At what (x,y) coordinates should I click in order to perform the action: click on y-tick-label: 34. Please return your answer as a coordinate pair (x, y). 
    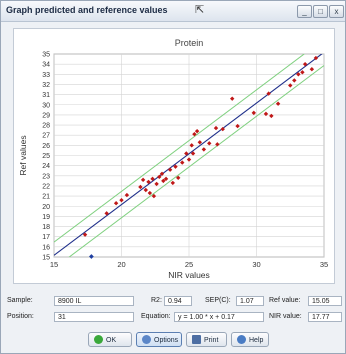
    Looking at the image, I should click on (46, 65).